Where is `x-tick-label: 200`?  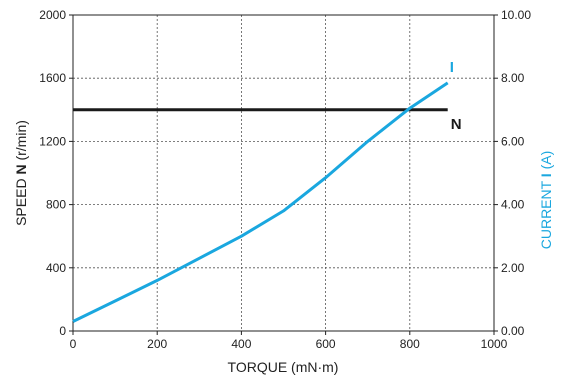 x-tick-label: 200 is located at coordinates (157, 344).